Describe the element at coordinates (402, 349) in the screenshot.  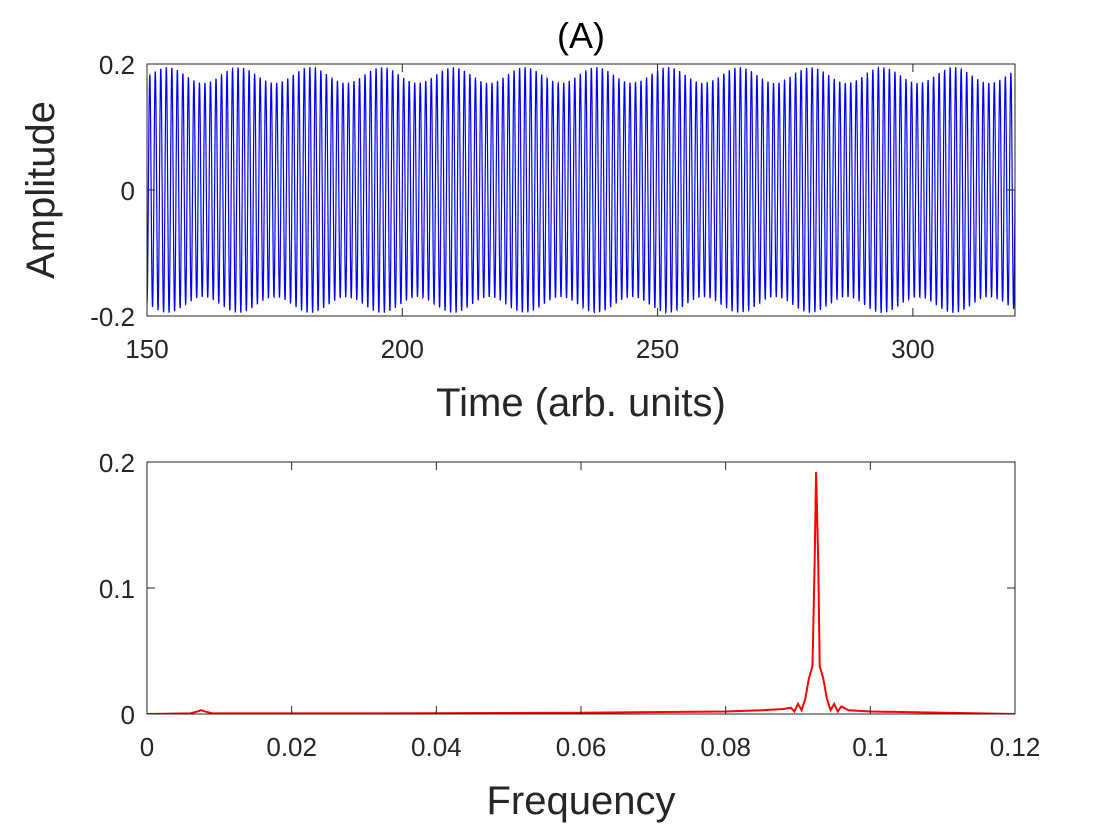
I see `x-tick-label: 200` at that location.